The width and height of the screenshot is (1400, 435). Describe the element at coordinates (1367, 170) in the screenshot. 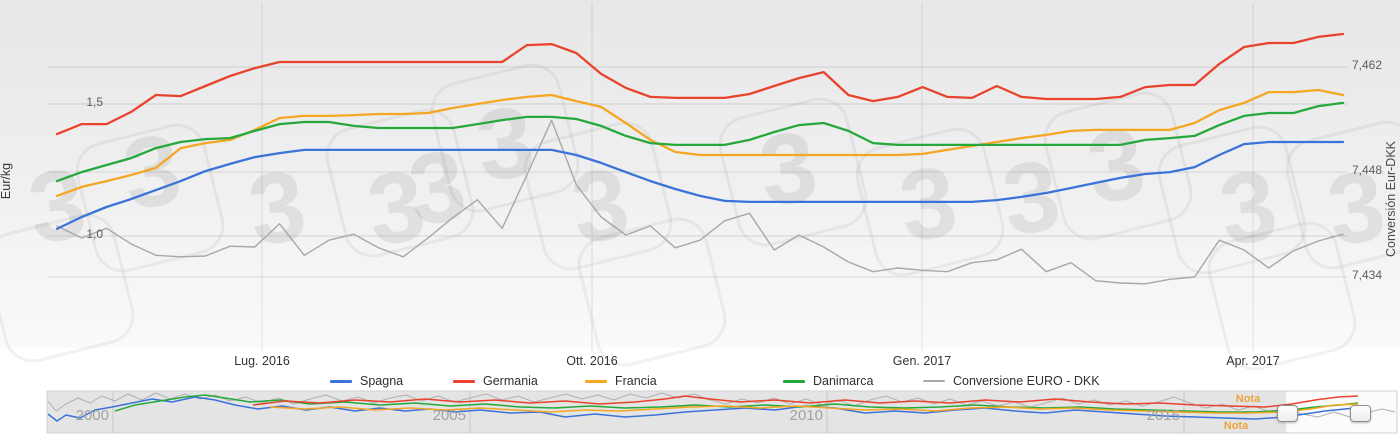

I see `y-axis-label-right: 7,448` at that location.